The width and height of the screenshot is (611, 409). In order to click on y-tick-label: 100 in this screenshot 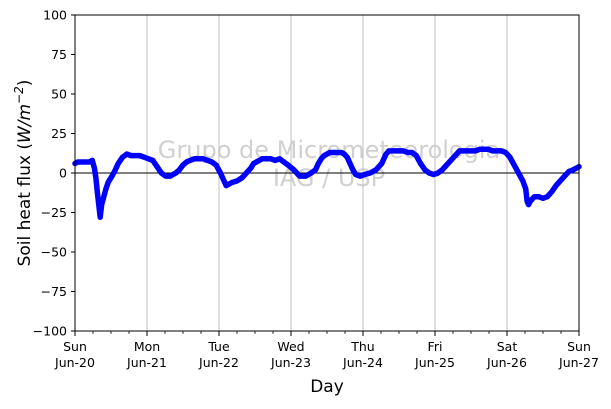, I will do `click(55, 15)`.